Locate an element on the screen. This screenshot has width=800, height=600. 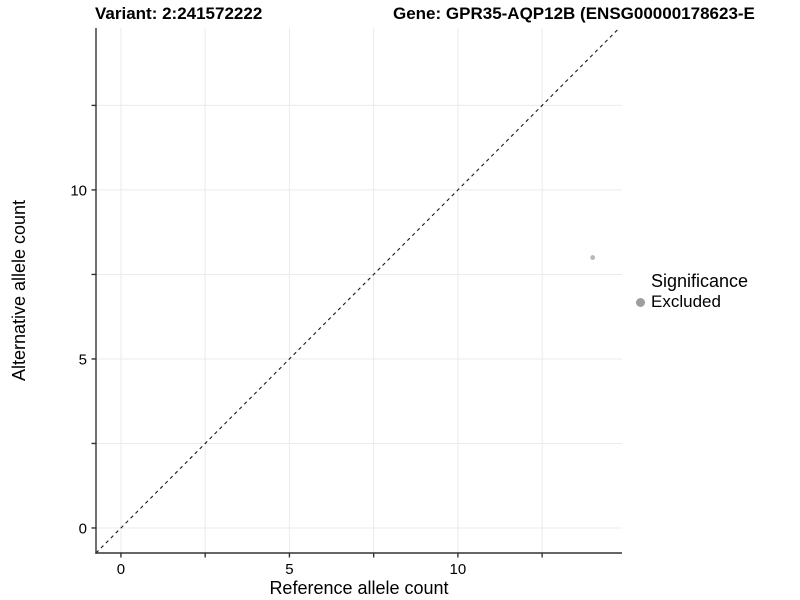
data-point is located at coordinates (593, 257).